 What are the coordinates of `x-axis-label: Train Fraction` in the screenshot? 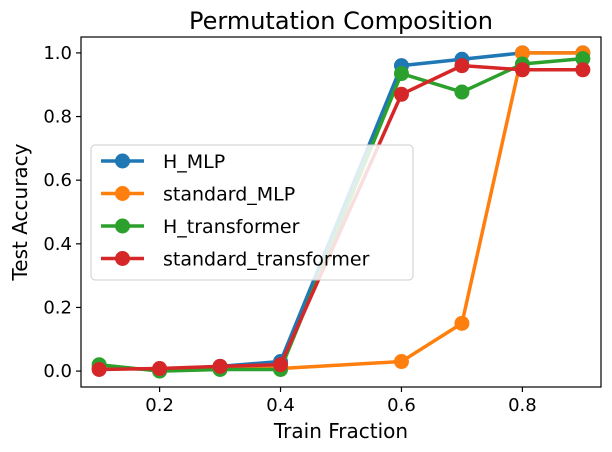 It's located at (340, 431).